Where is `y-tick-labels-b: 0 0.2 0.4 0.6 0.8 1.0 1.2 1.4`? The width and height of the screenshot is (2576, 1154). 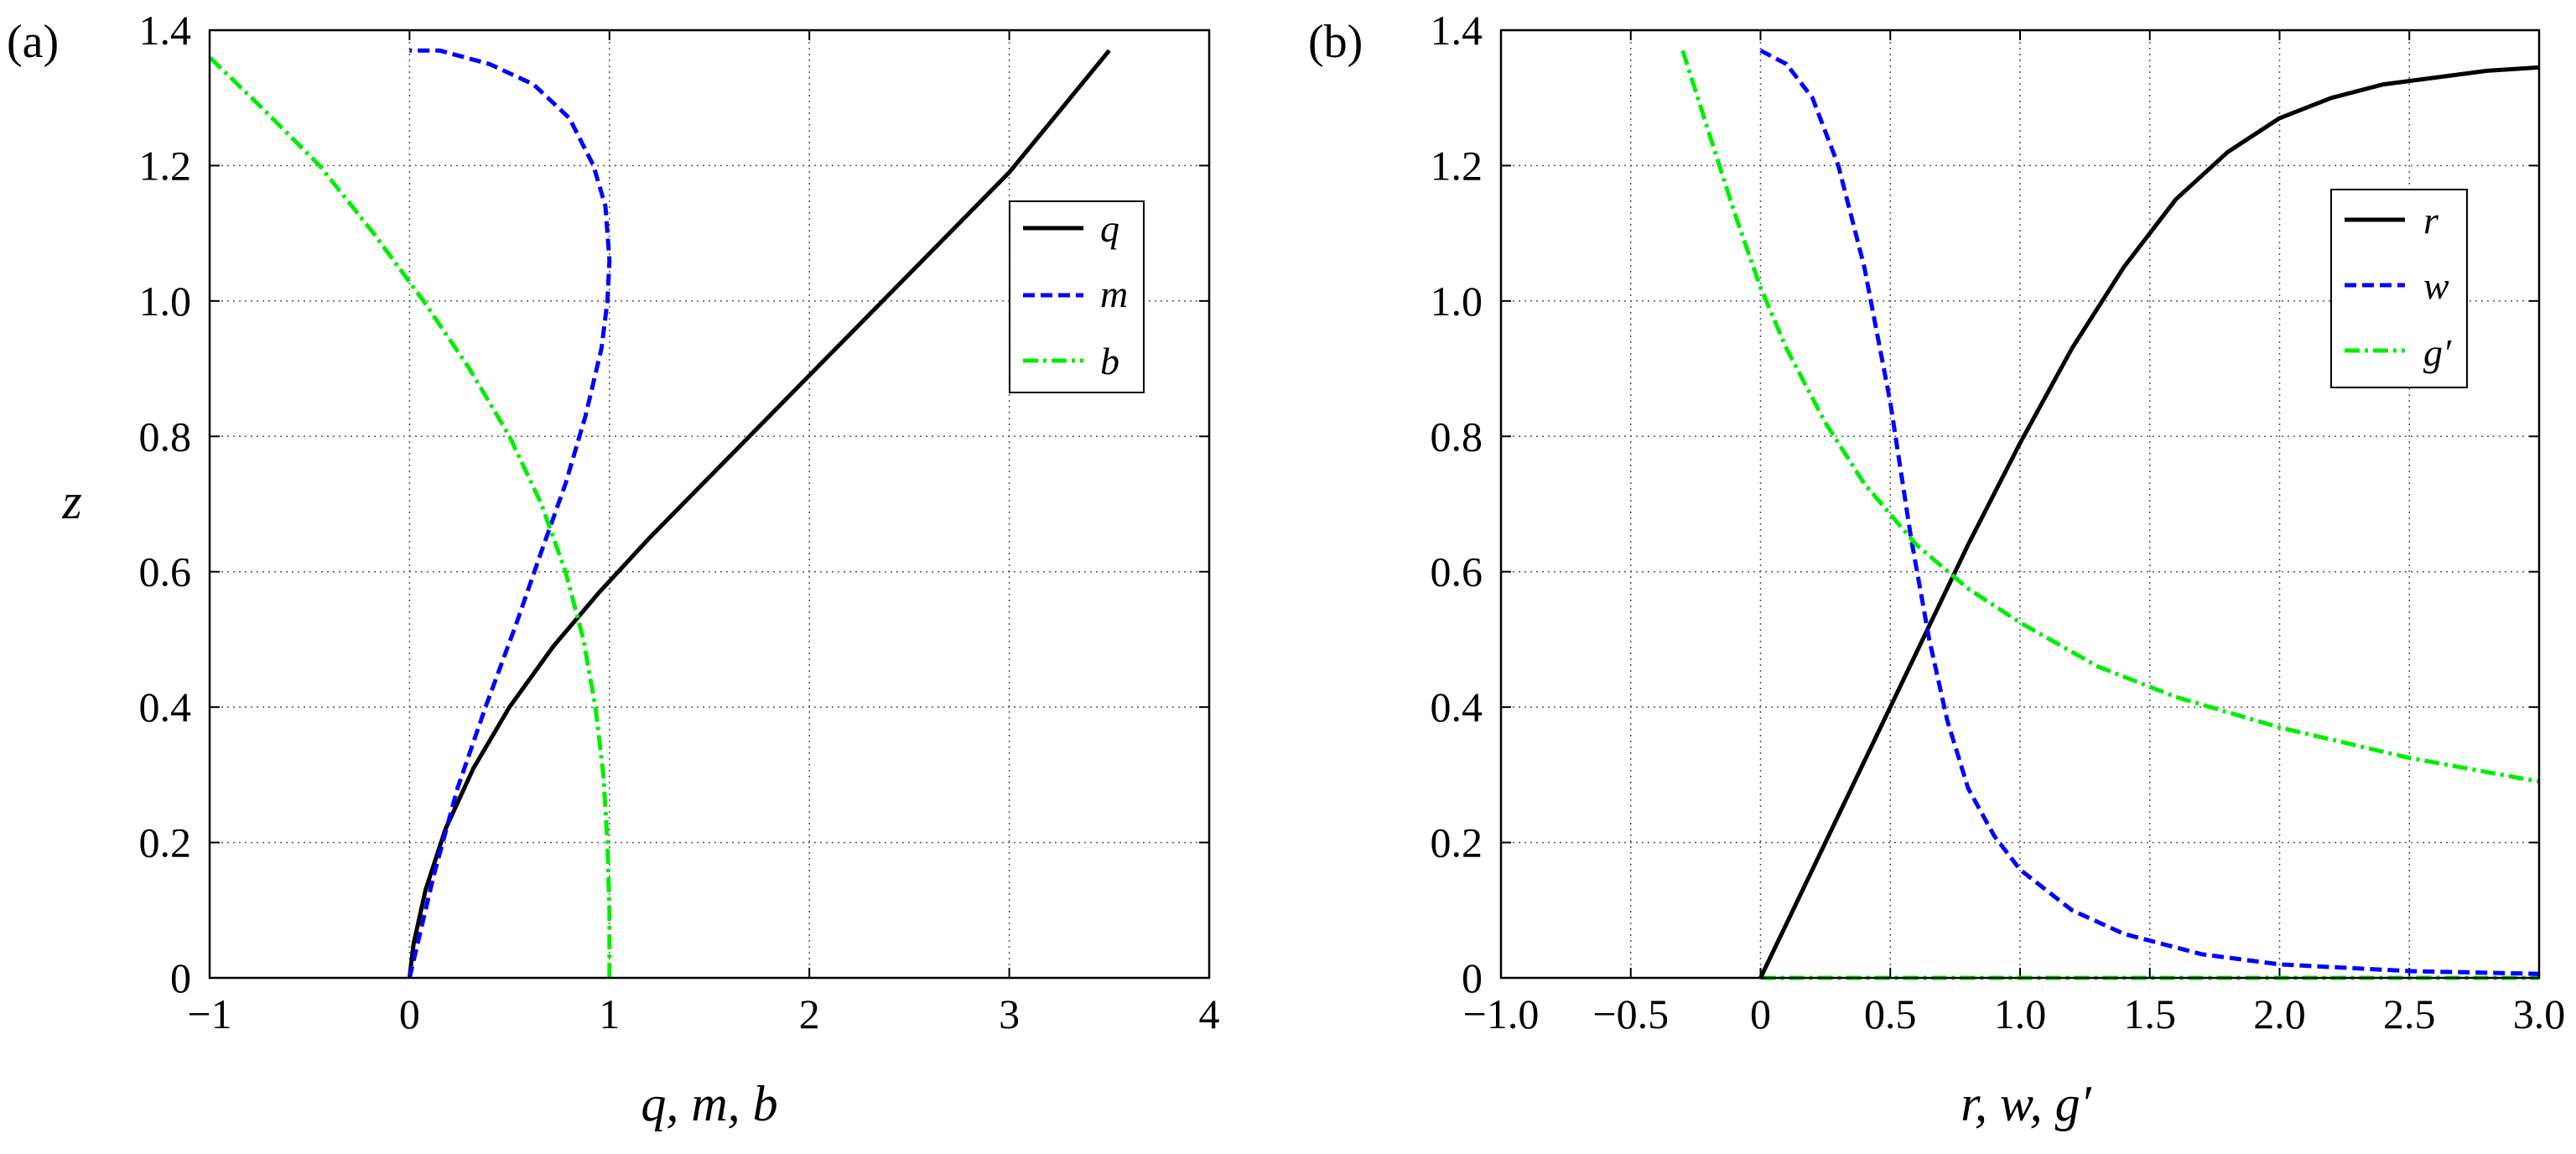 y-tick-labels-b: 0 0.2 0.4 0.6 0.8 1.0 1.2 1.4 is located at coordinates (1457, 504).